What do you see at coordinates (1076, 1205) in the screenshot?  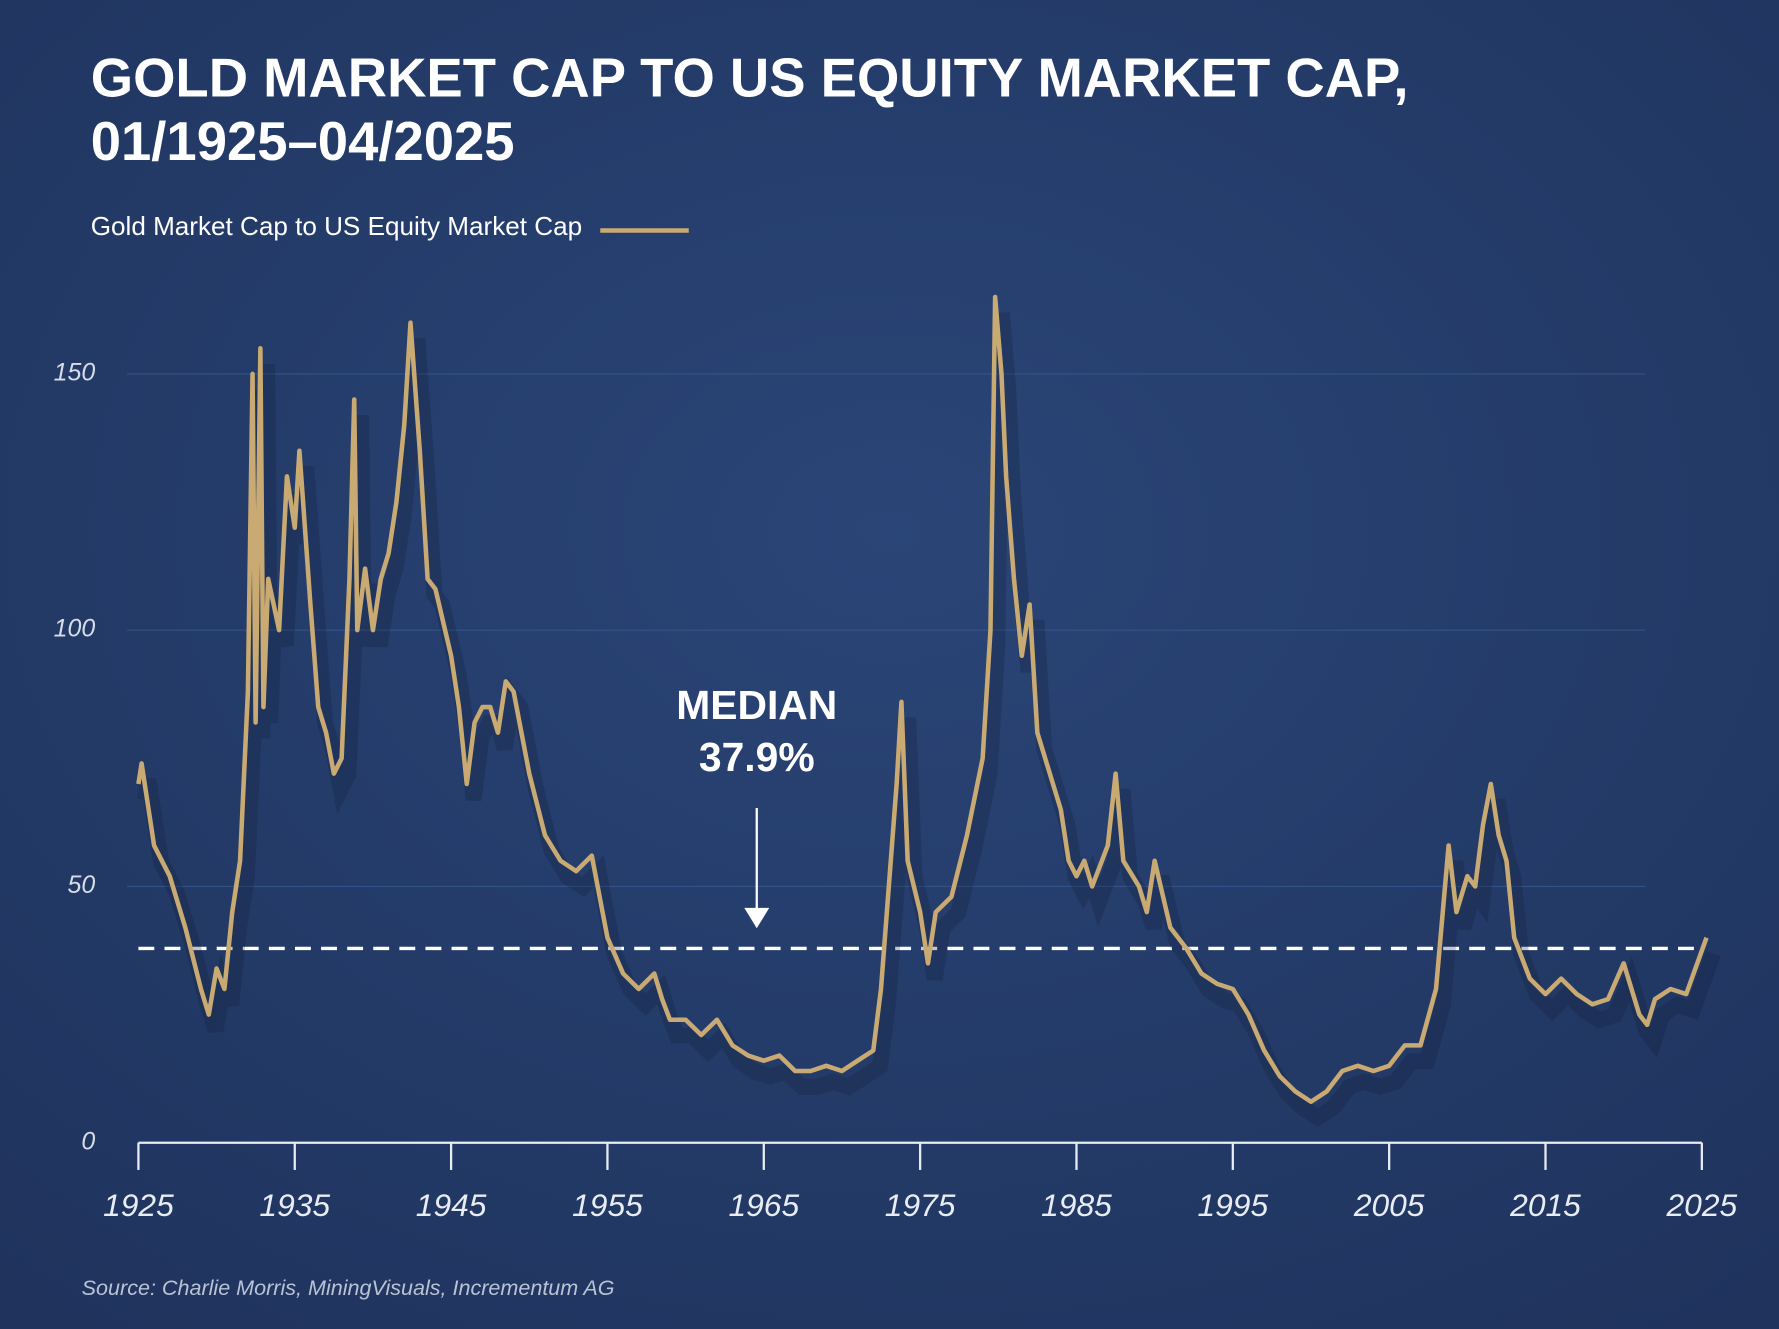 I see `x-tick-label: 1985` at bounding box center [1076, 1205].